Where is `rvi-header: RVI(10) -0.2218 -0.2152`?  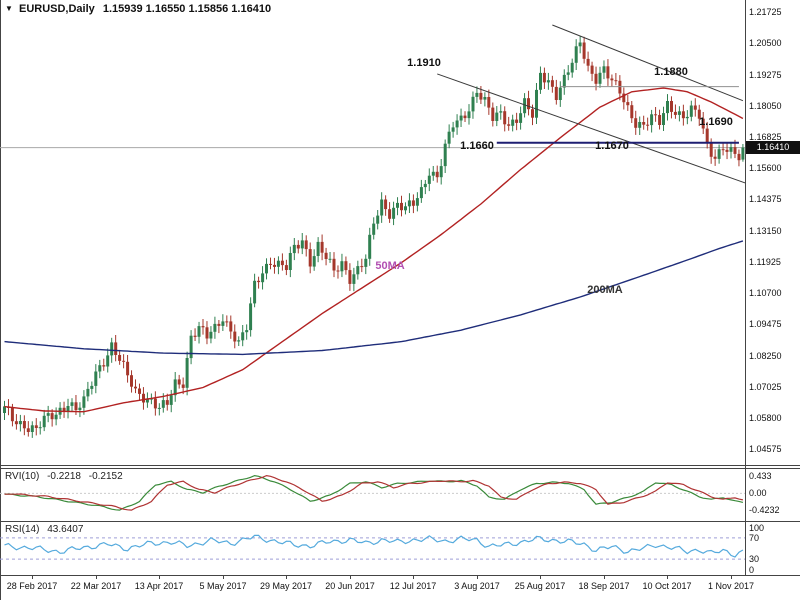
rvi-header: RVI(10) -0.2218 -0.2152 is located at coordinates (64, 476).